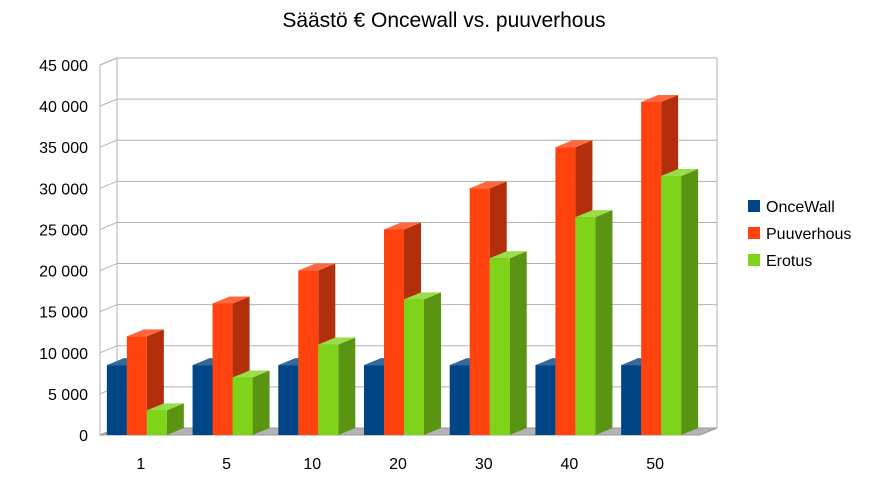  What do you see at coordinates (398, 464) in the screenshot?
I see `x-tick-label: 20` at bounding box center [398, 464].